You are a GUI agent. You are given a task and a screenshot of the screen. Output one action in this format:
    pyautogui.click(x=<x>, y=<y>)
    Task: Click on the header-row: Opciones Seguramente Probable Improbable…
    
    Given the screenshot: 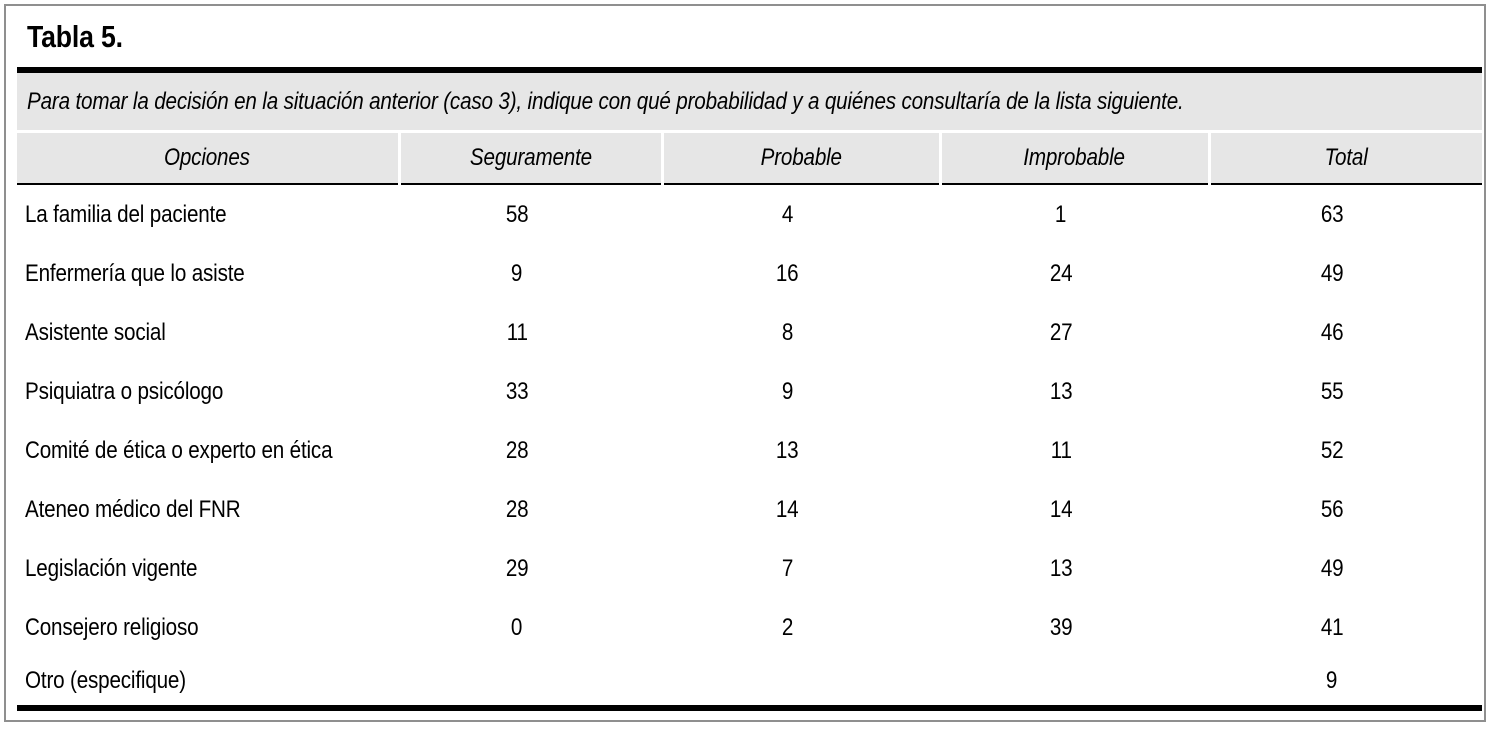 What is the action you would take?
    pyautogui.click(x=749, y=158)
    